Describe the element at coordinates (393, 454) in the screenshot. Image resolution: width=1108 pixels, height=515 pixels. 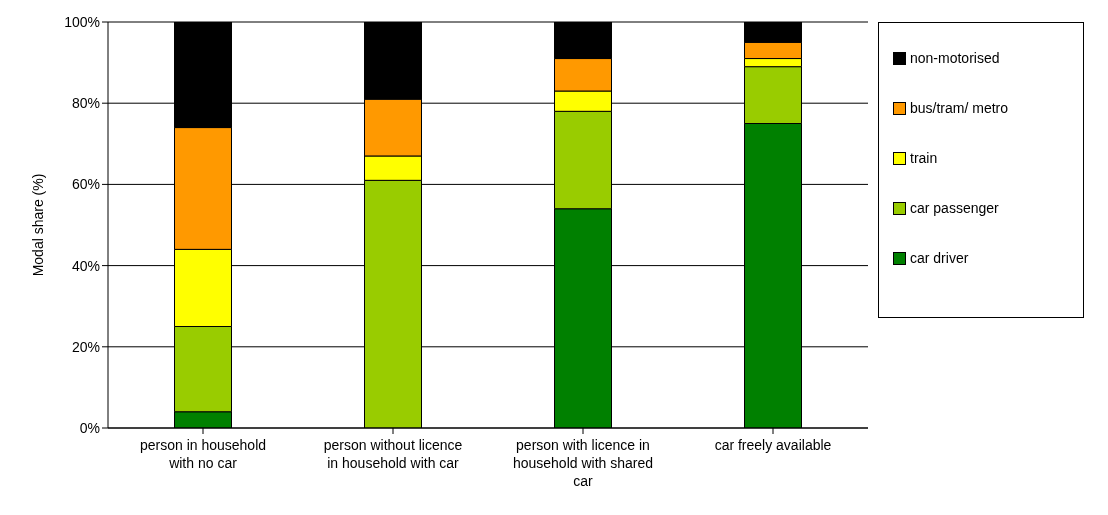
I see `x-tick-label: person without licence in household with car` at that location.